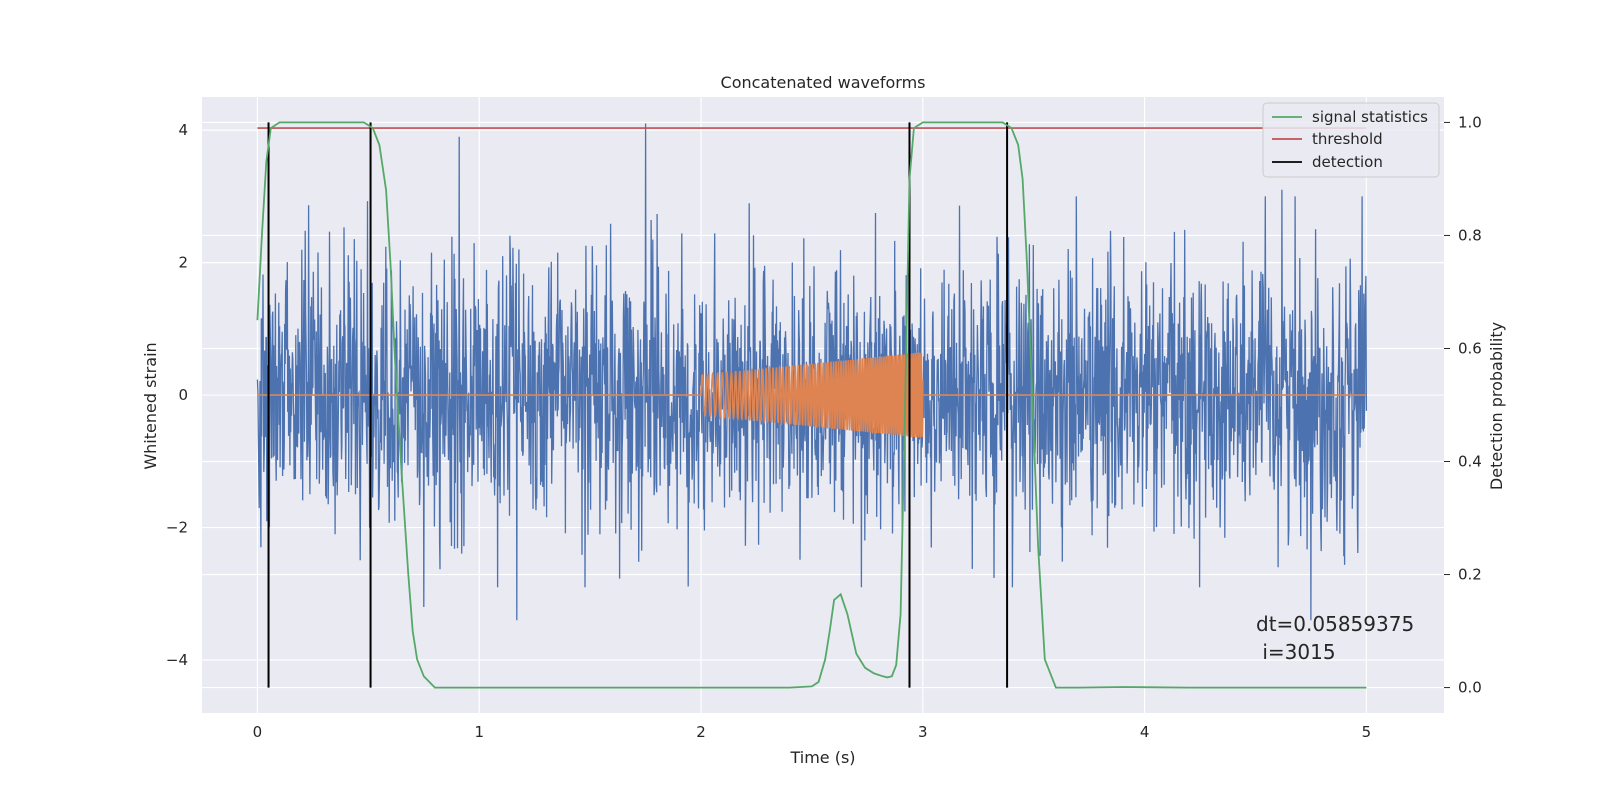 The image size is (1600, 800). I want to click on x-tick-label: 0, so click(258, 732).